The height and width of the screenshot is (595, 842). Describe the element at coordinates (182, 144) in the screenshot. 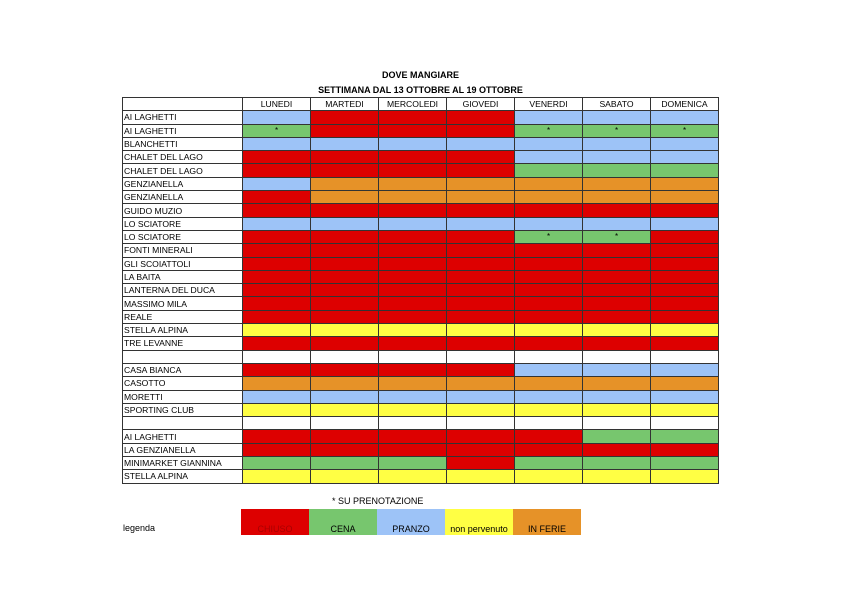

I see `restaurant-name: BLANCHETTI` at that location.